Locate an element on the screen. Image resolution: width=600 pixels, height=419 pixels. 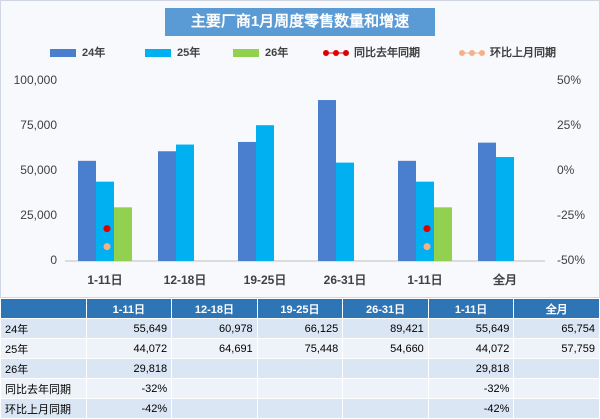
table-row-label: 26年 is located at coordinates (43, 368).